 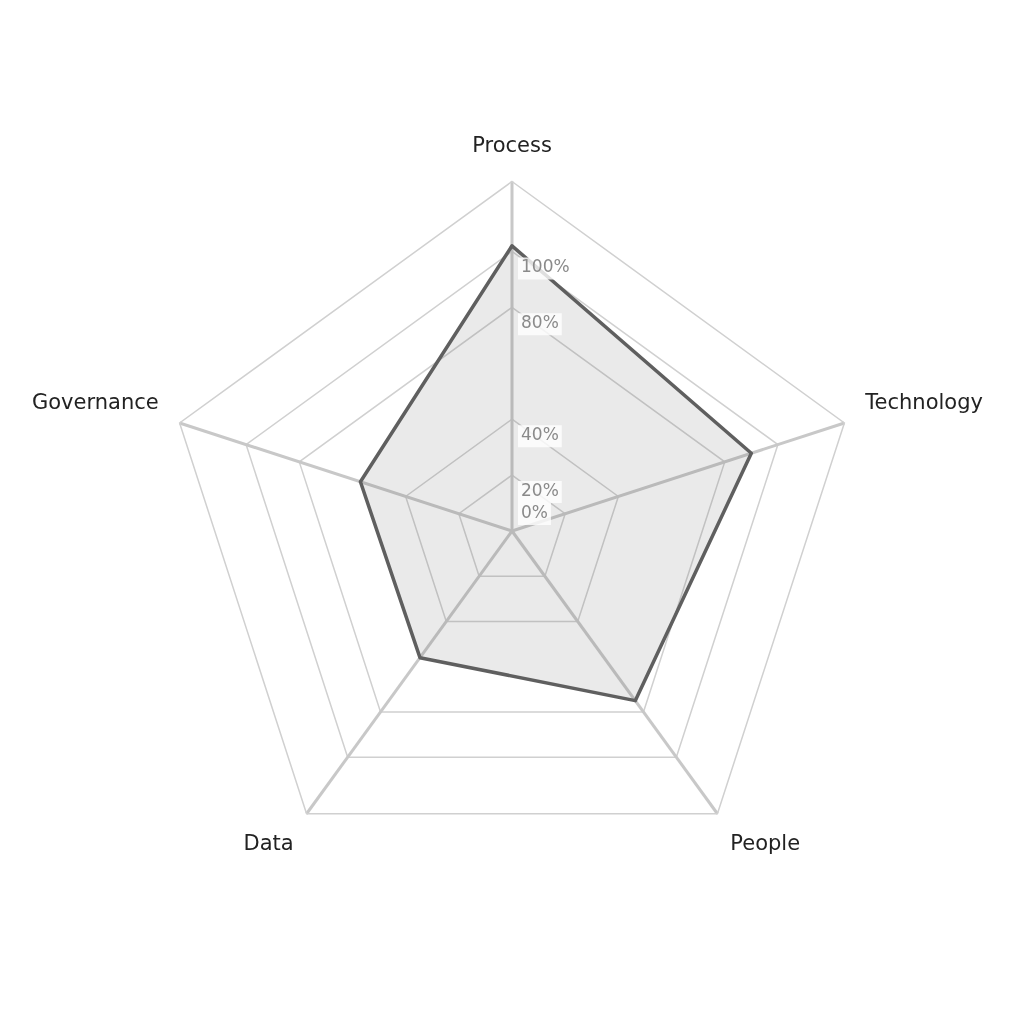 What do you see at coordinates (765, 842) in the screenshot?
I see `spoke-label: People` at bounding box center [765, 842].